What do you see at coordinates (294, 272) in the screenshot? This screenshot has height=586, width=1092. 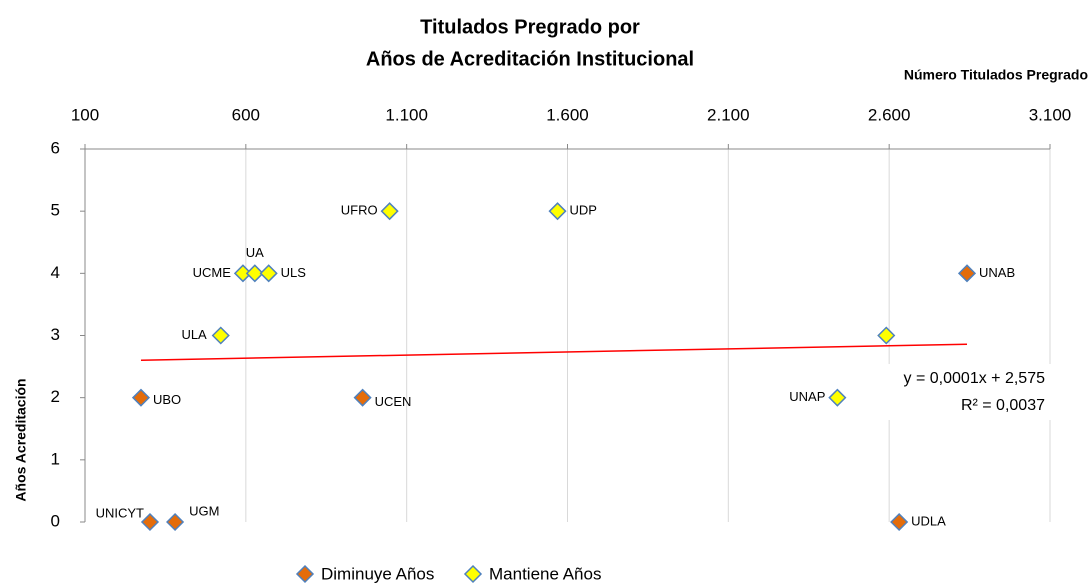 I see `point-label: ULS` at bounding box center [294, 272].